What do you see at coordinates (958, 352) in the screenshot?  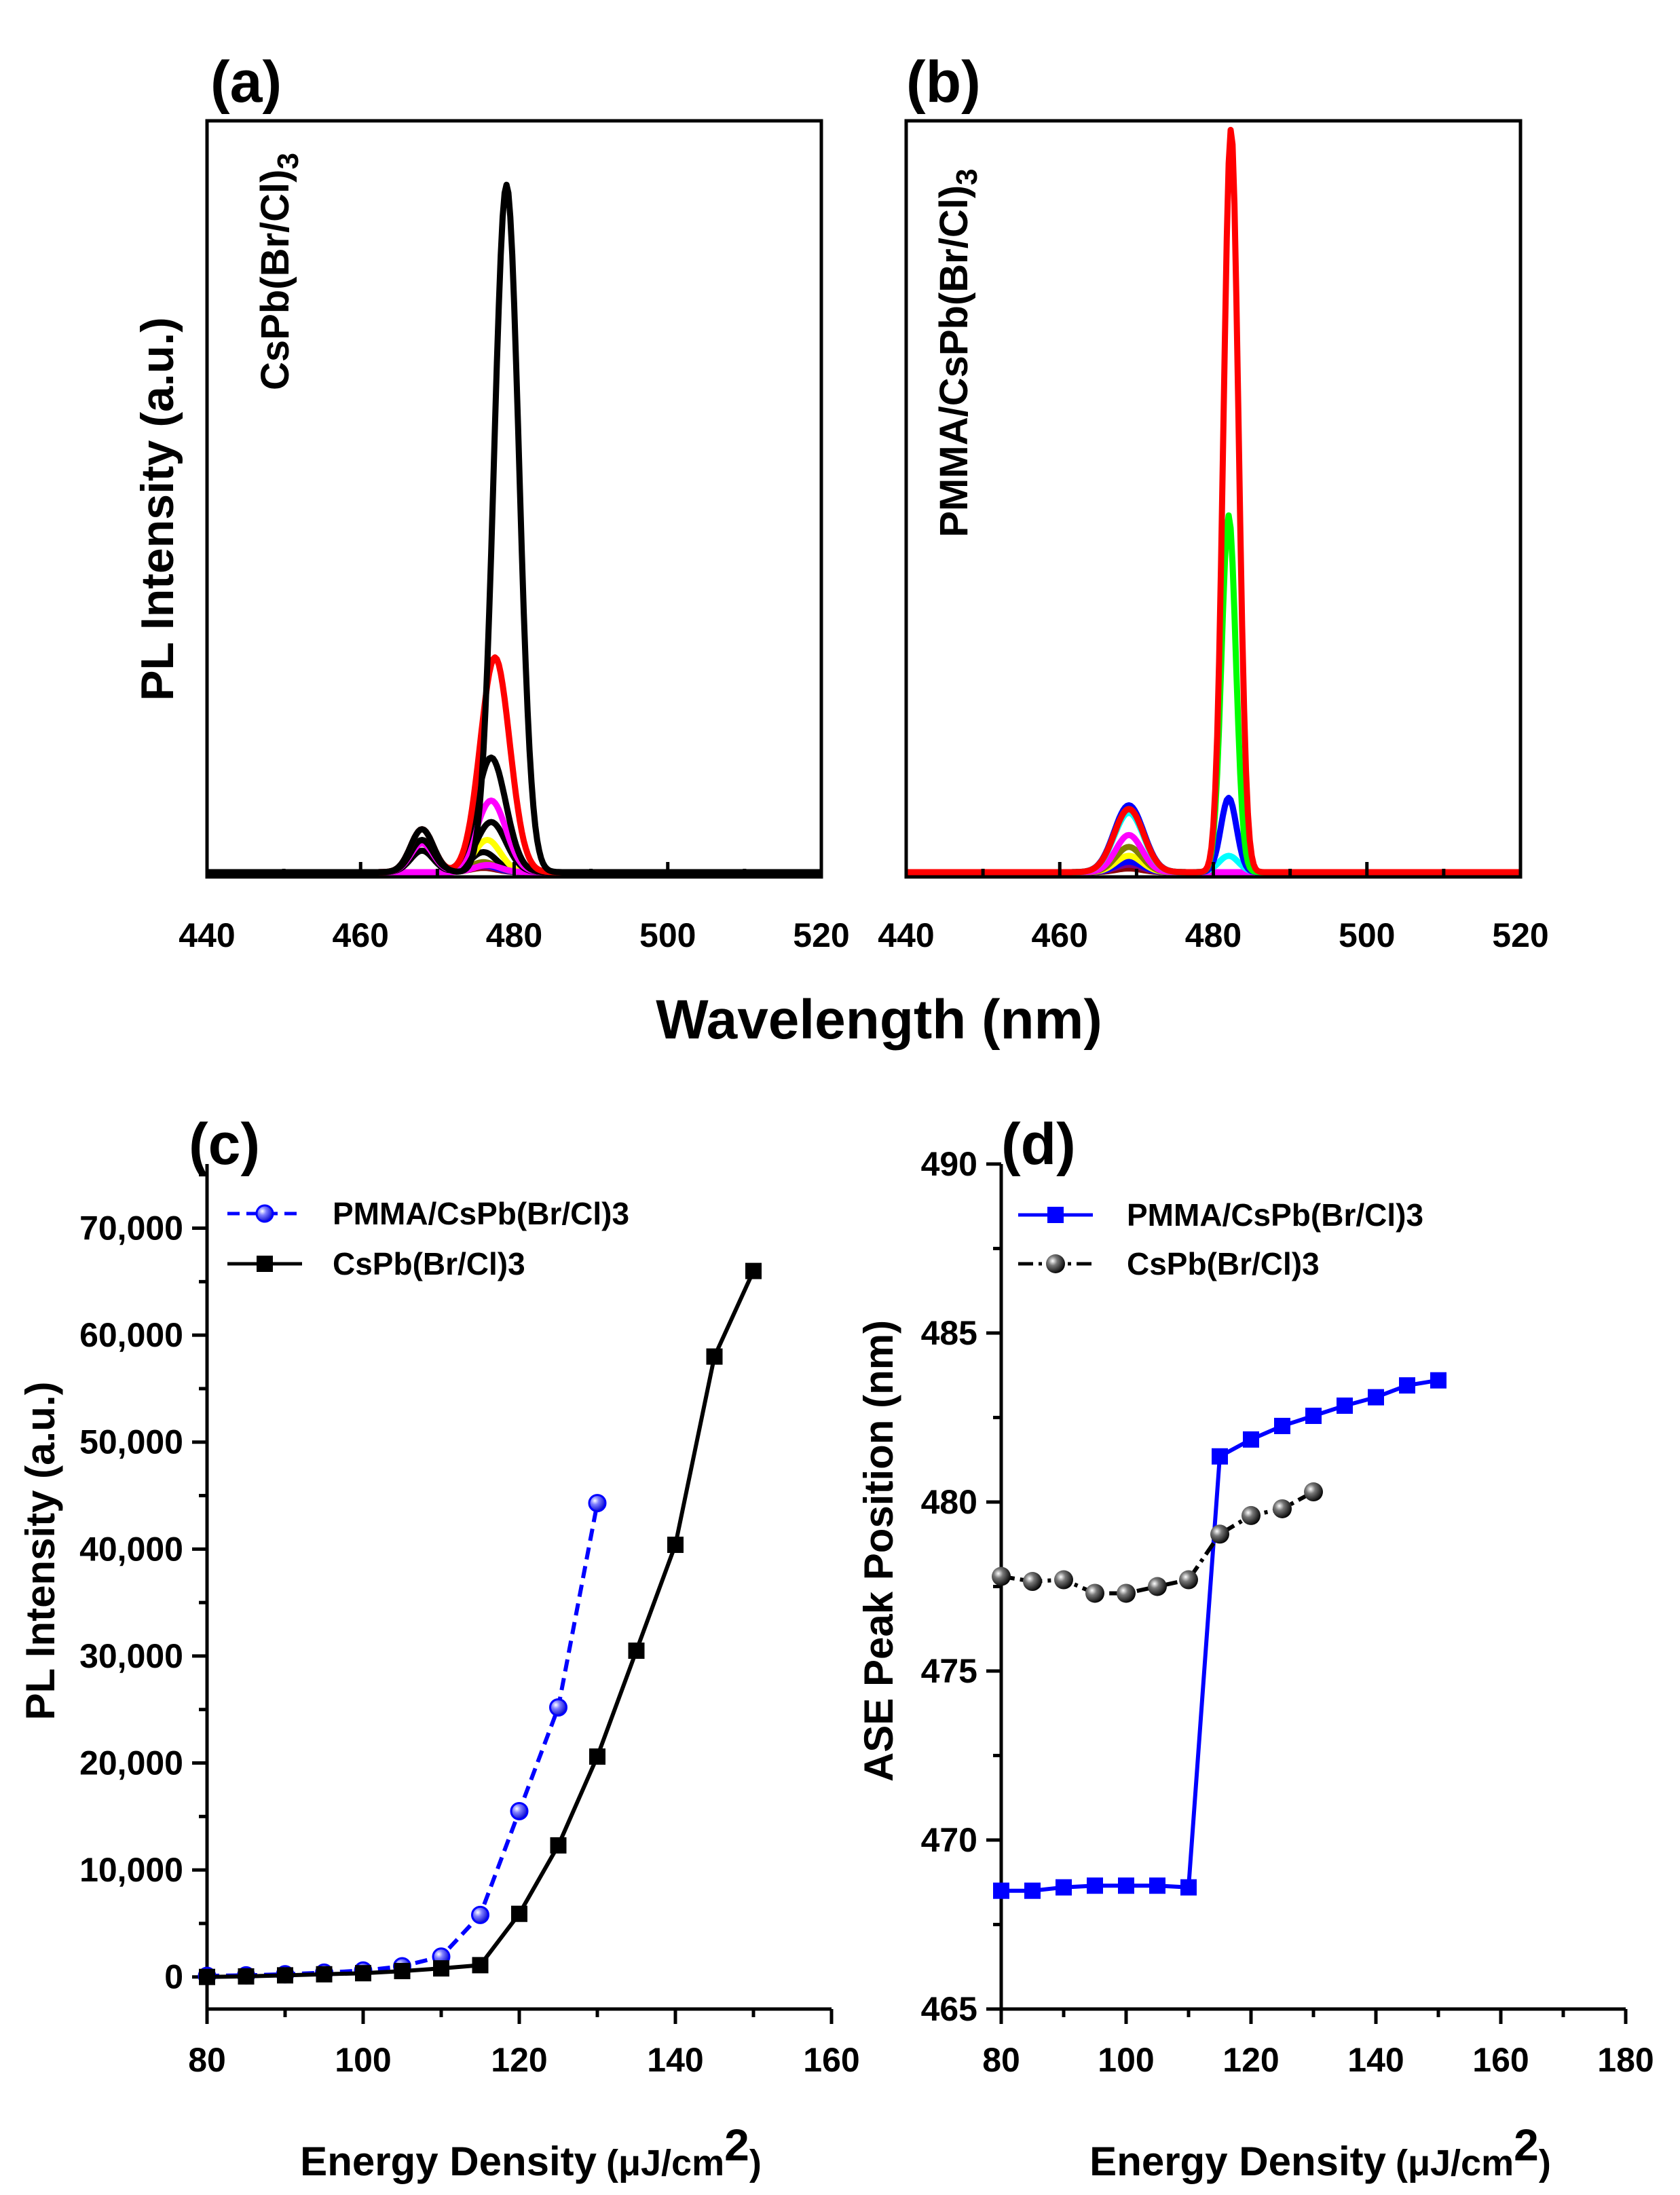 I see `panel-b-sample-label: PMMA/CsPb(Br/Cl)3` at bounding box center [958, 352].